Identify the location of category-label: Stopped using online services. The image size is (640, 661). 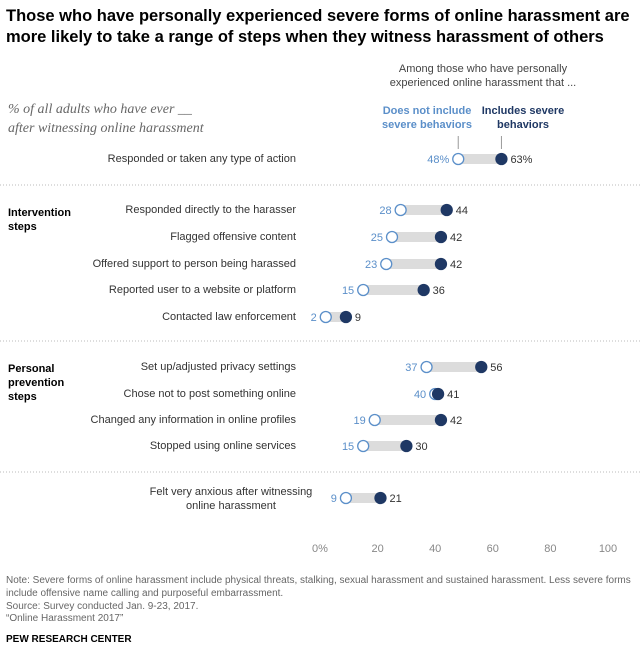
(222, 446).